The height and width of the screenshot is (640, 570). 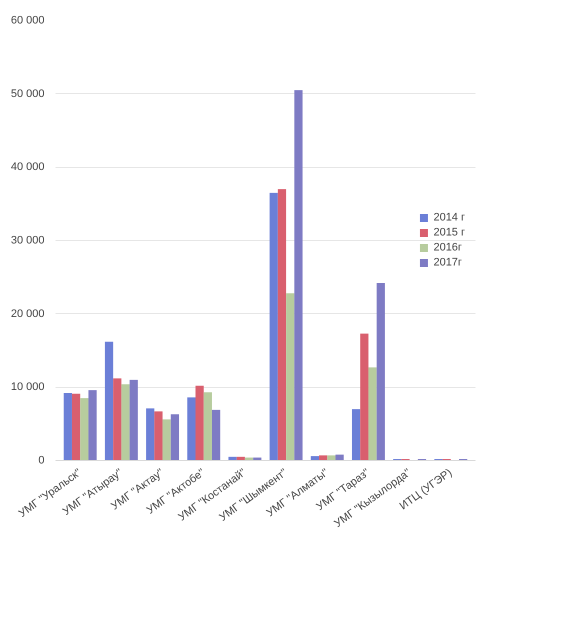 I want to click on legend-label: 2014 г, so click(x=449, y=218).